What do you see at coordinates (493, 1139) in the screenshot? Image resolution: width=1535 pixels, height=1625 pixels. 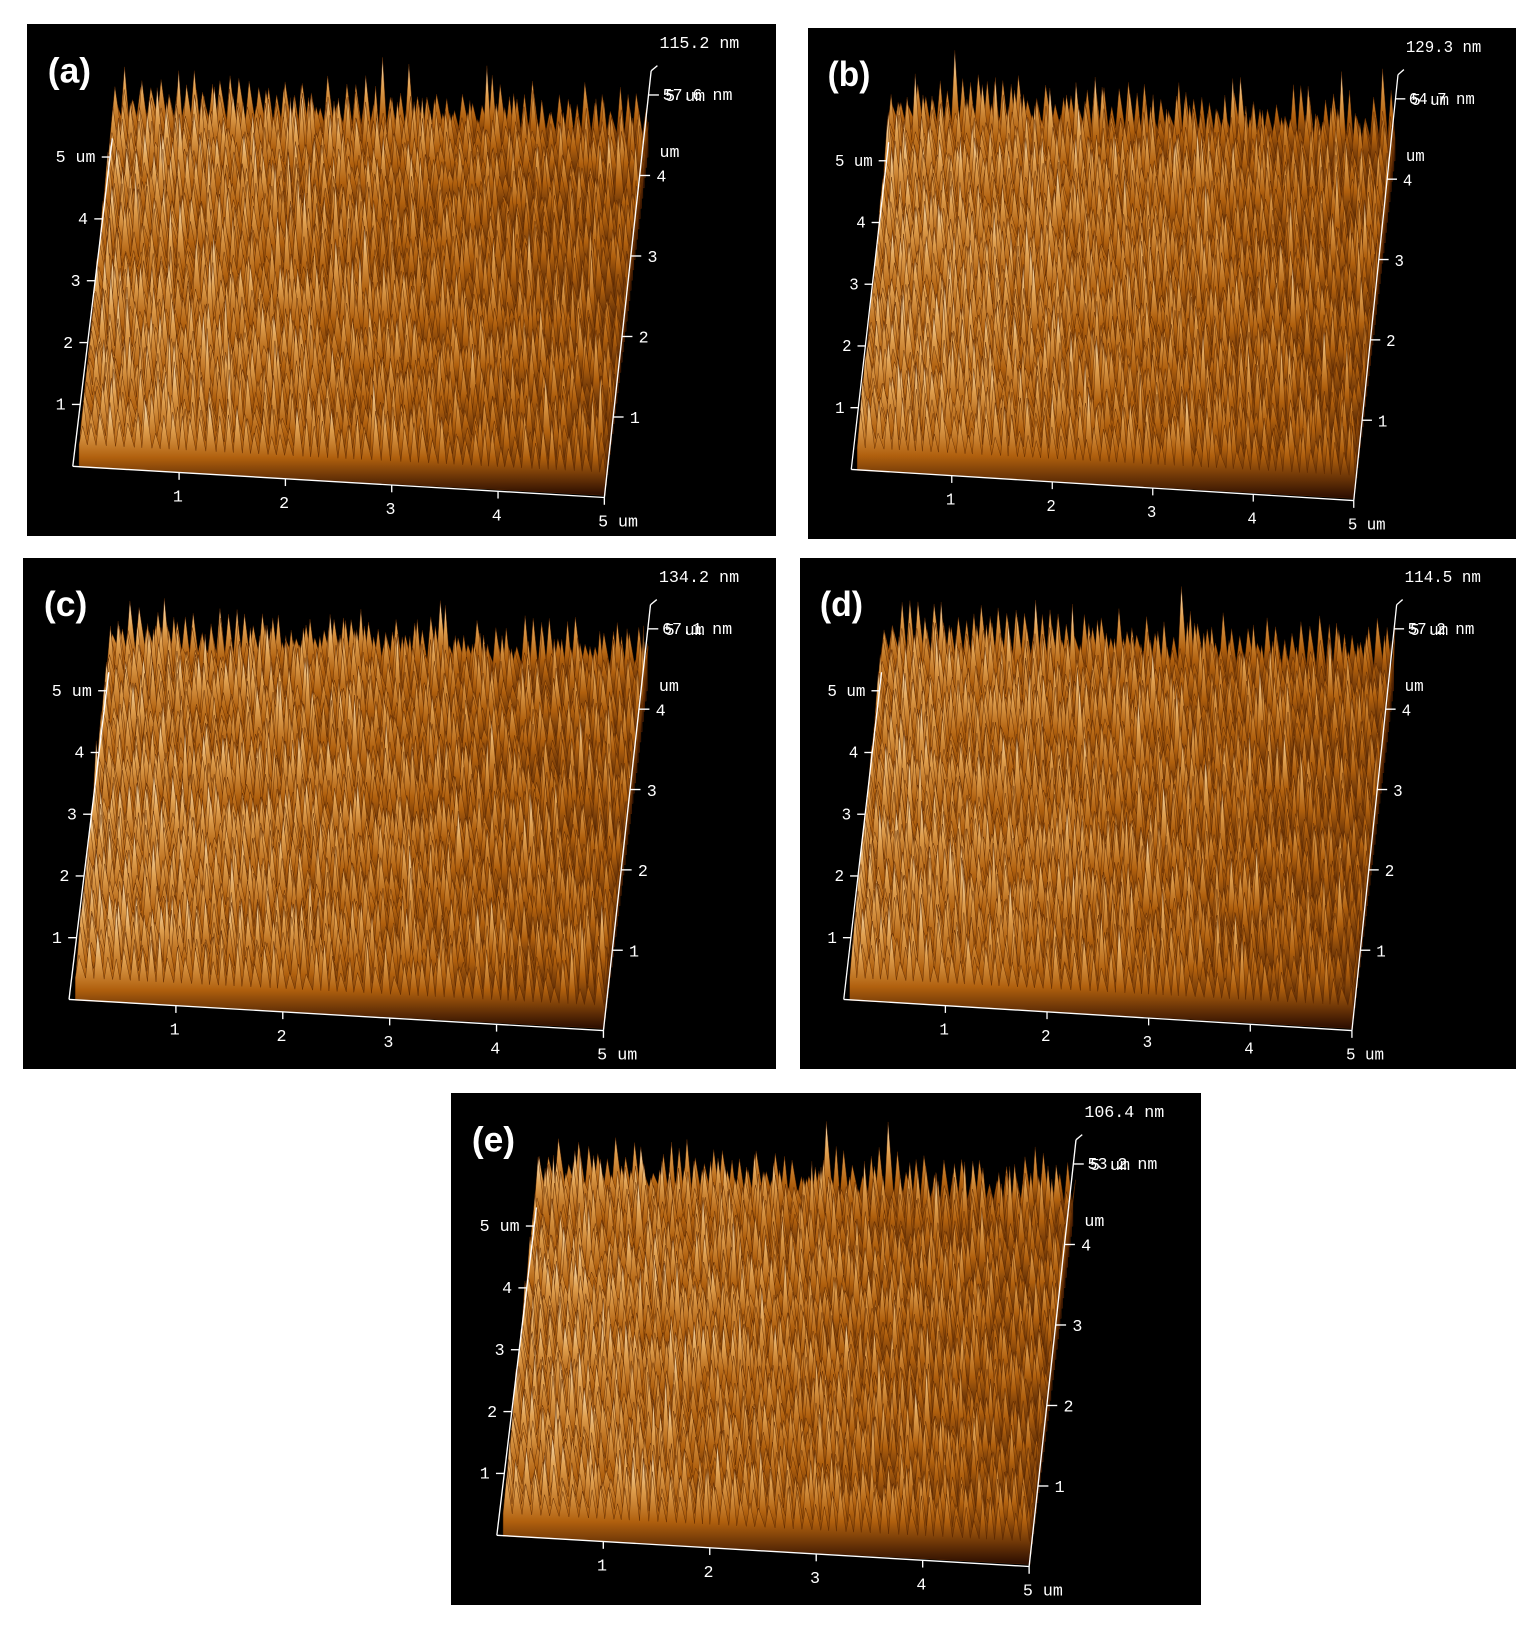 I see `panel-label: (e)` at bounding box center [493, 1139].